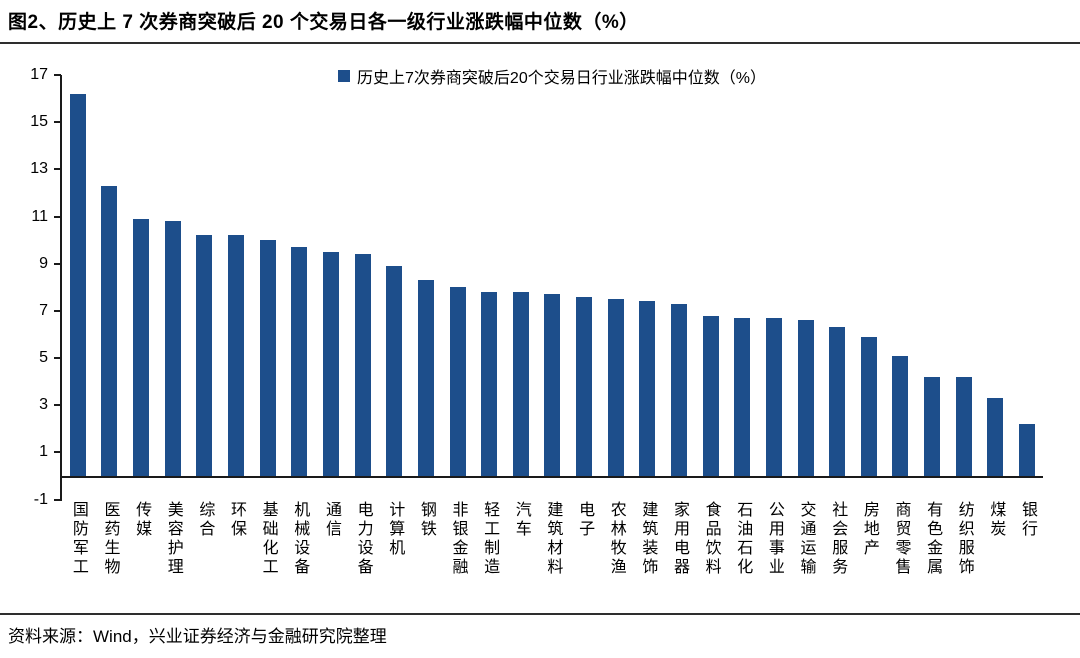 This screenshot has width=1080, height=658. What do you see at coordinates (426, 520) in the screenshot?
I see `category-label: 钢铁` at bounding box center [426, 520].